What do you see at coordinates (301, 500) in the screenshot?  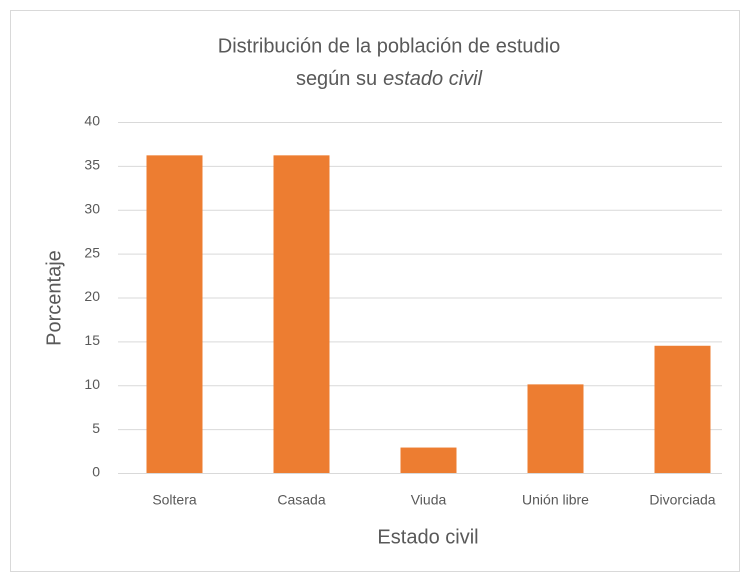 I see `x-tick-label: Casada` at bounding box center [301, 500].